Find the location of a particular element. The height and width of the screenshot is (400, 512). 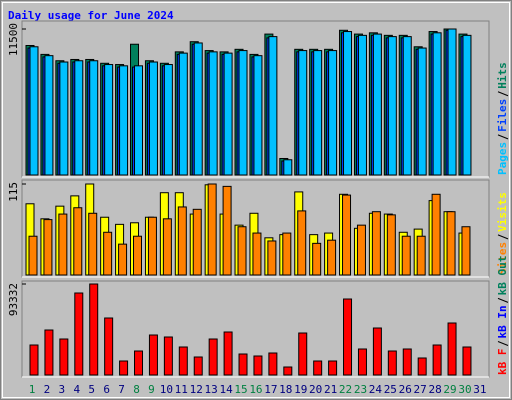

x-tick-label: 4 is located at coordinates (76, 389).